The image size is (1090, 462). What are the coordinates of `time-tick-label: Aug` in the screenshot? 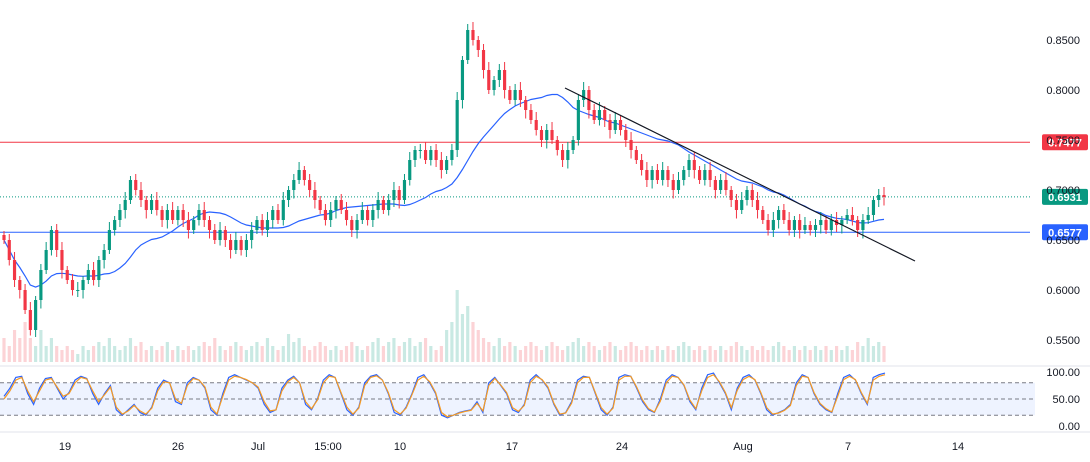 It's located at (743, 447).